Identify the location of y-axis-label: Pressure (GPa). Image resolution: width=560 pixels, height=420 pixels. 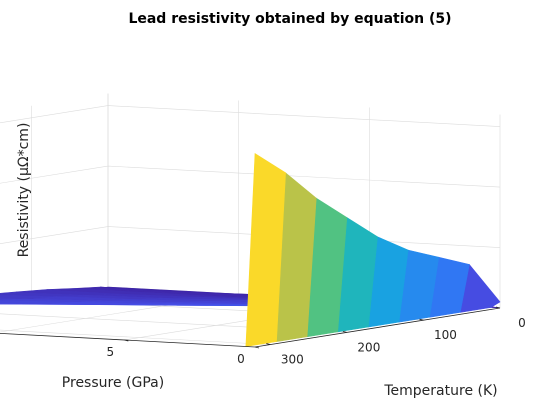
(113, 383).